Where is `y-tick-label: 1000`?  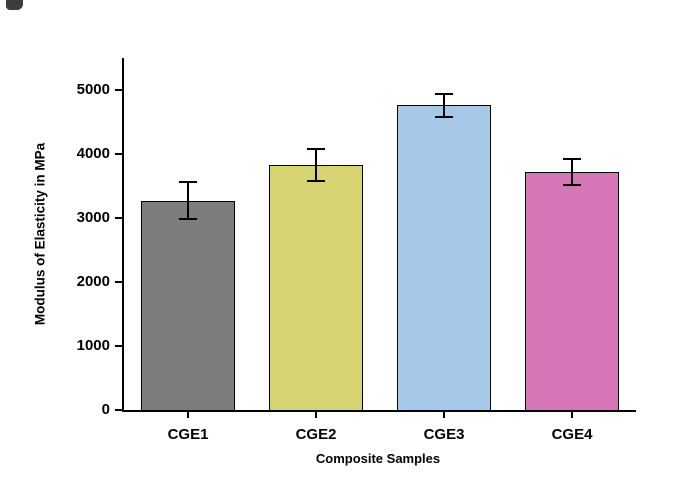 y-tick-label: 1000 is located at coordinates (93, 345).